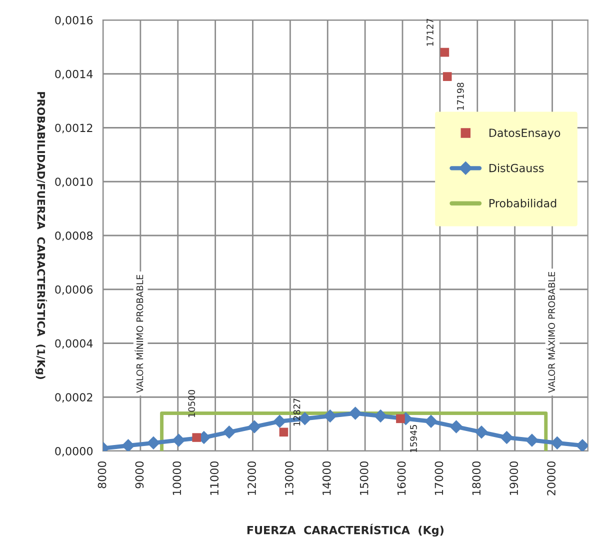 Image resolution: width=589 pixels, height=542 pixels. Describe the element at coordinates (192, 404) in the screenshot. I see `annotation: 10500` at that location.